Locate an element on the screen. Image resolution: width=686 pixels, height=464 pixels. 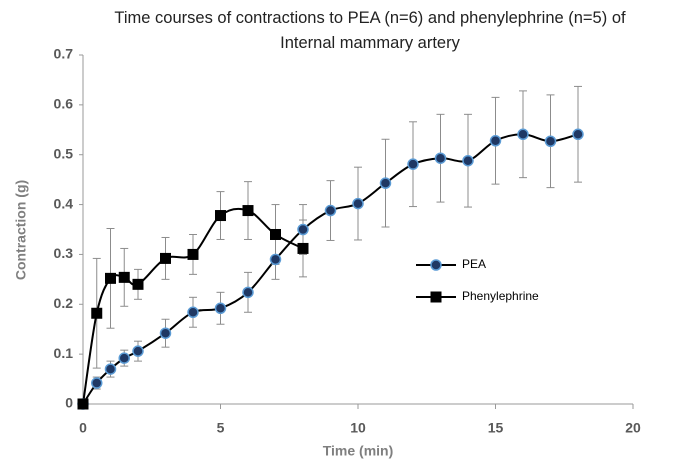
x-tick-label: 15 is located at coordinates (496, 428).